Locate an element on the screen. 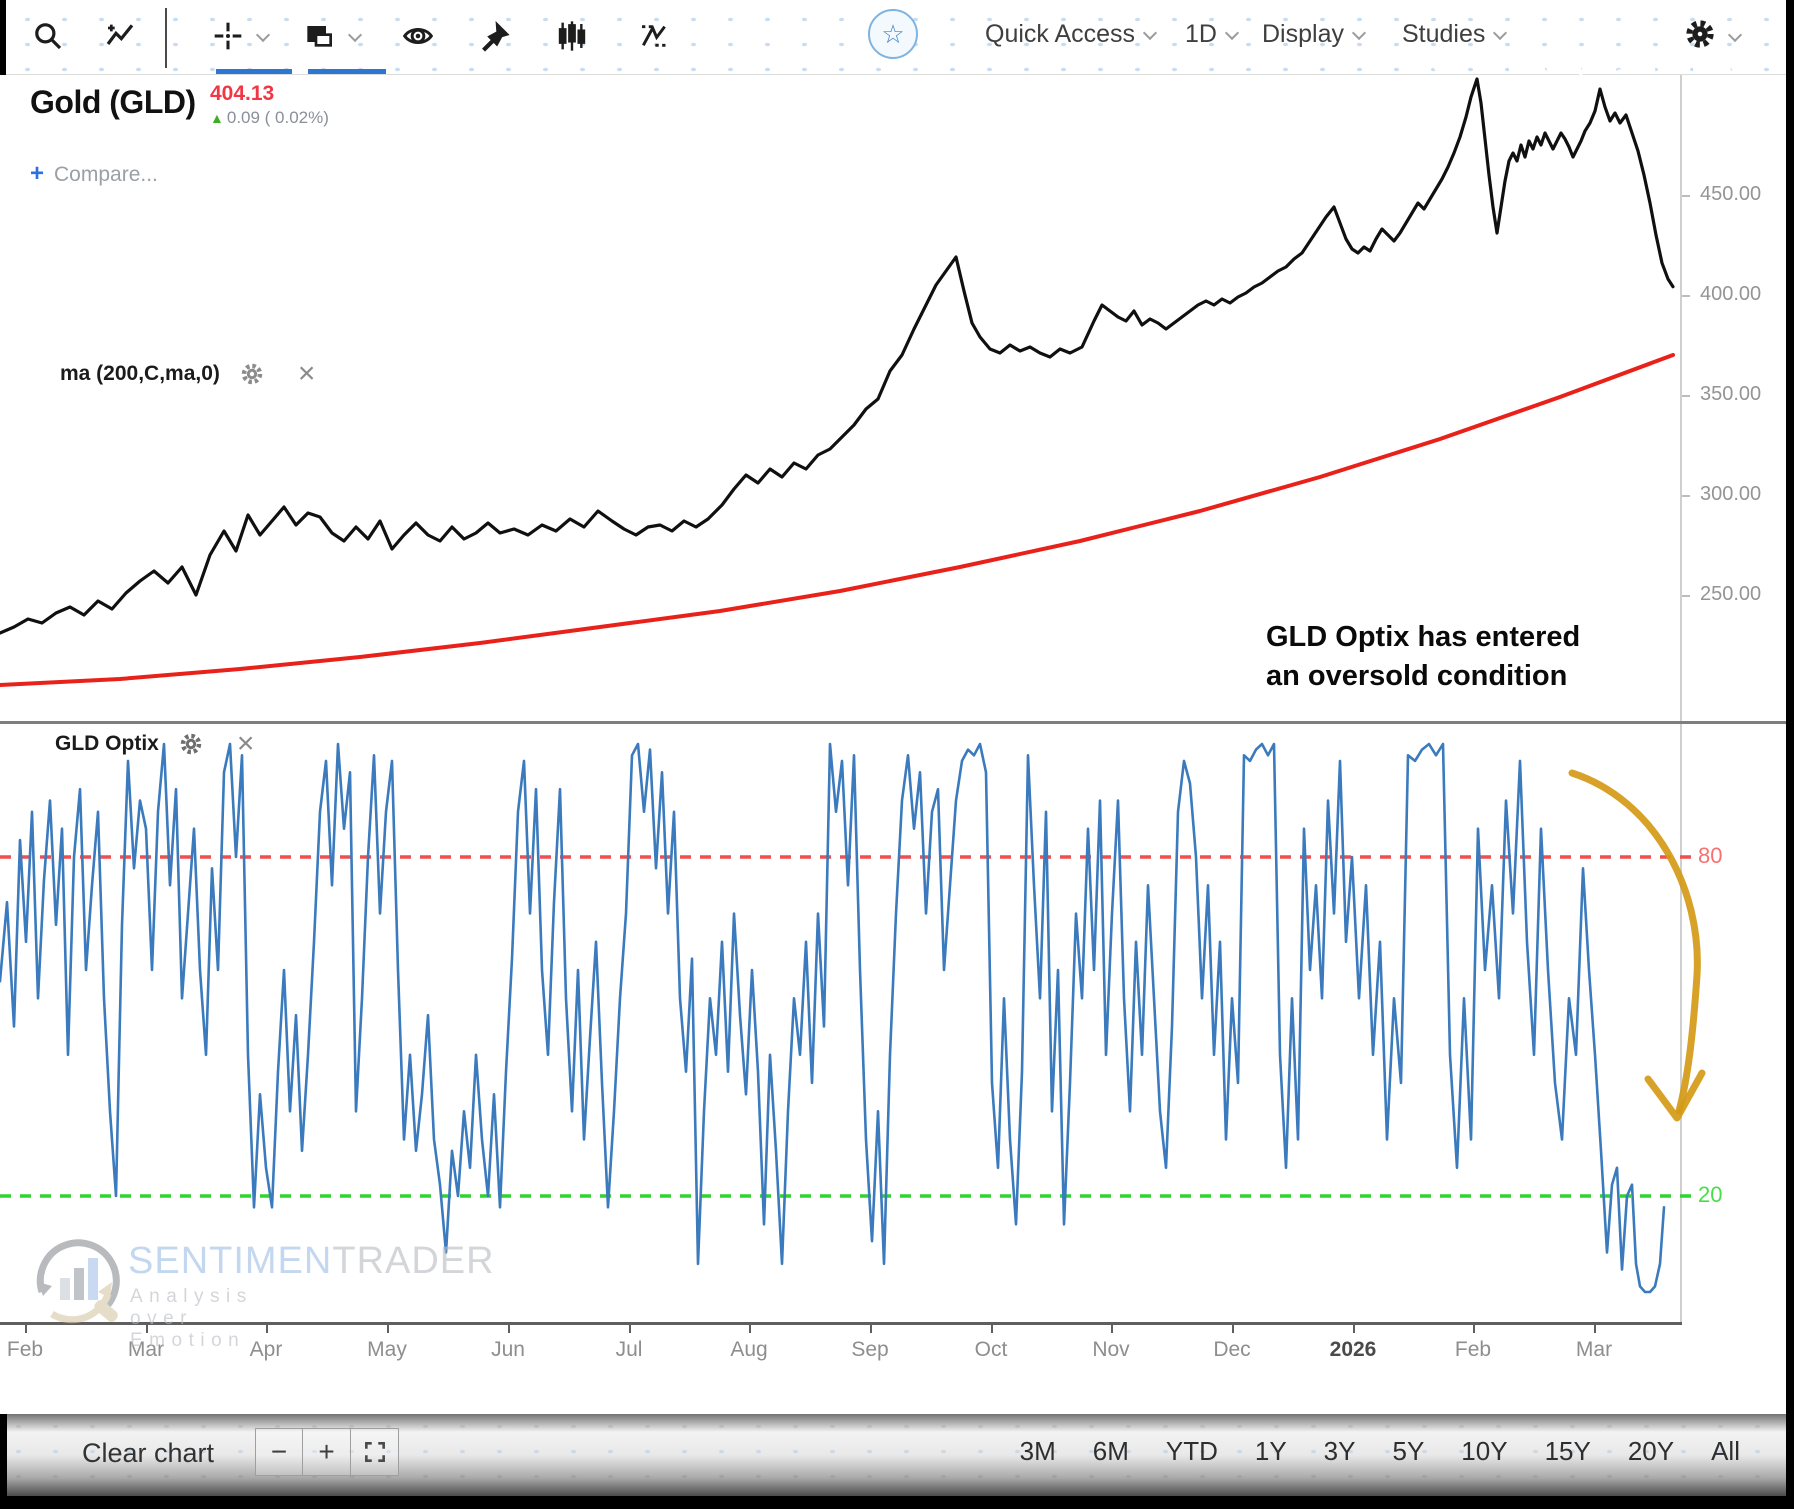 This screenshot has width=1794, height=1509. time-axis-label: Apr is located at coordinates (266, 1349).